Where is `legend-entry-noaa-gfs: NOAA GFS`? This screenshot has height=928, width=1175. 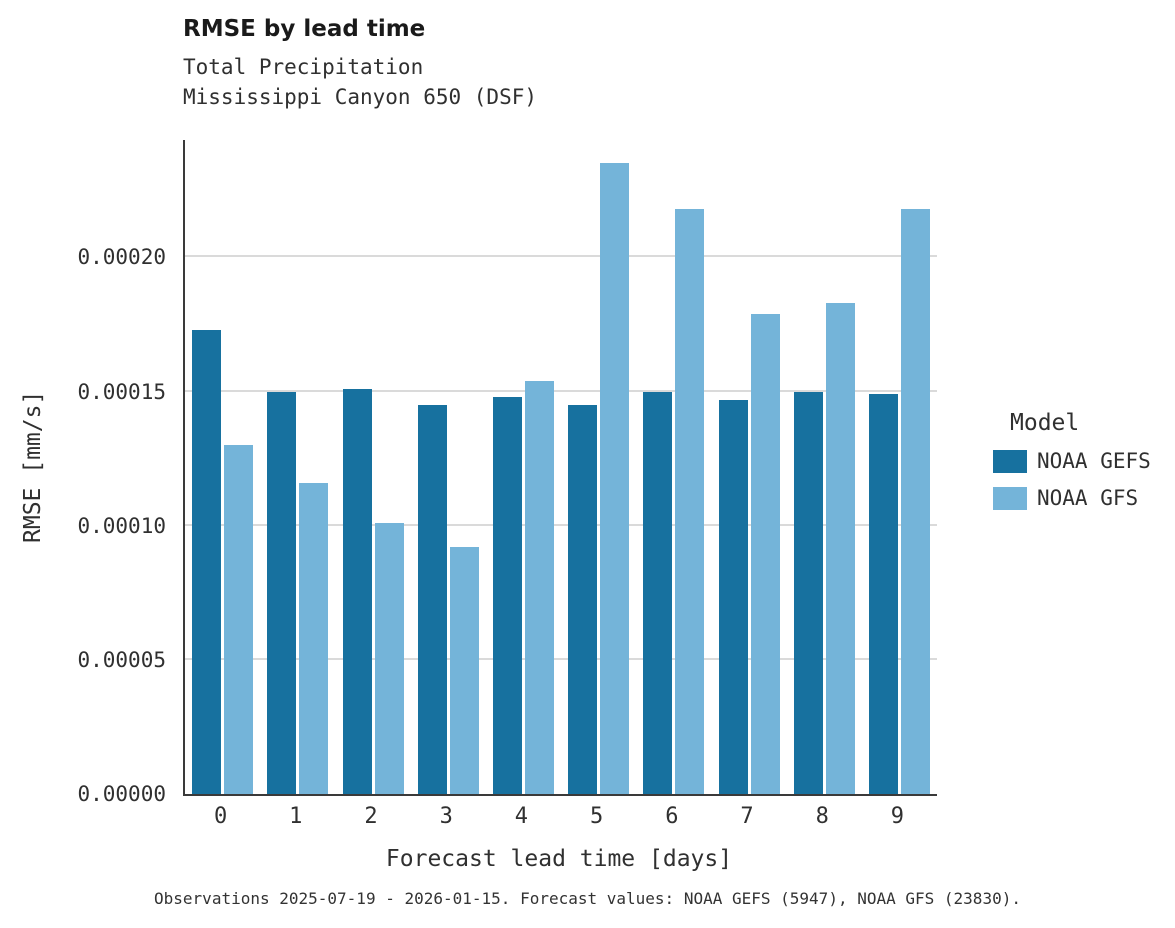 legend-entry-noaa-gfs: NOAA GFS is located at coordinates (1072, 498).